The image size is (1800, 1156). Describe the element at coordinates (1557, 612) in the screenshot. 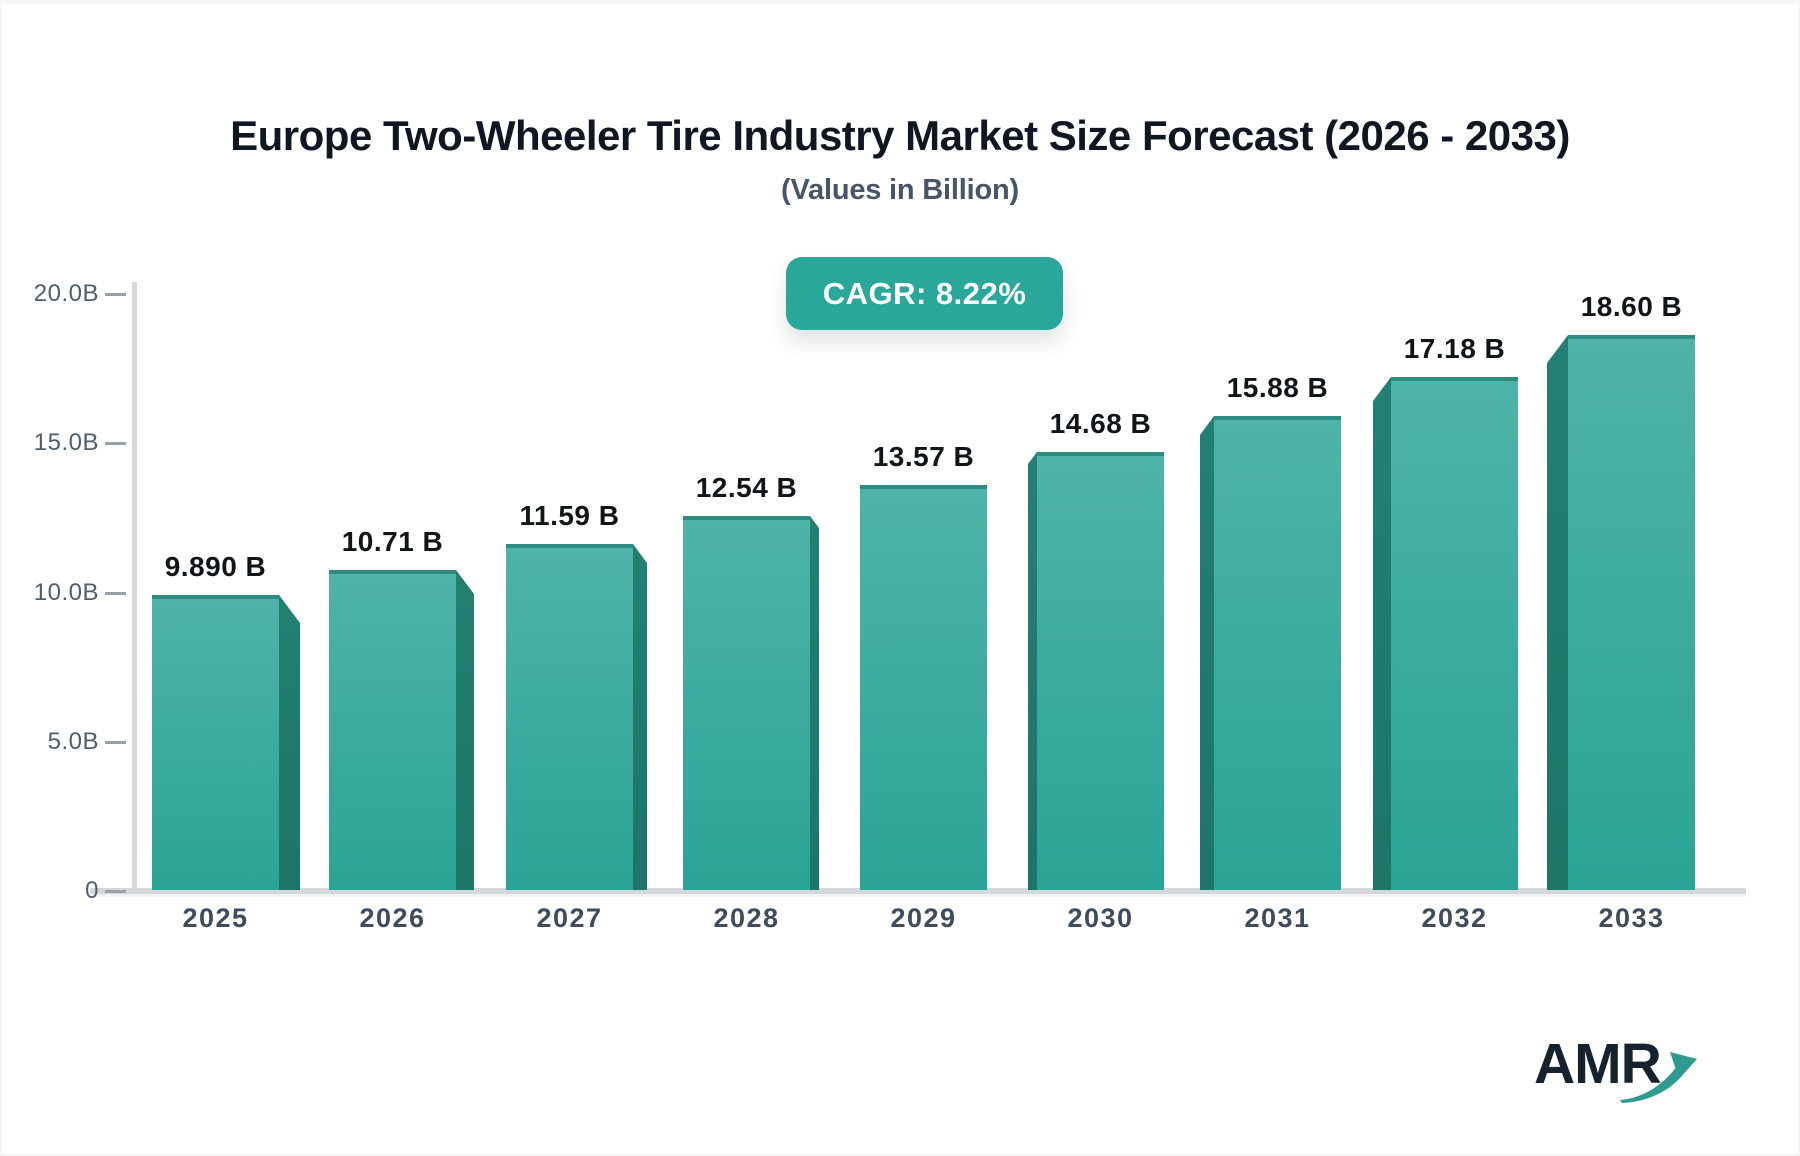

I see `bar-2033-side-face` at that location.